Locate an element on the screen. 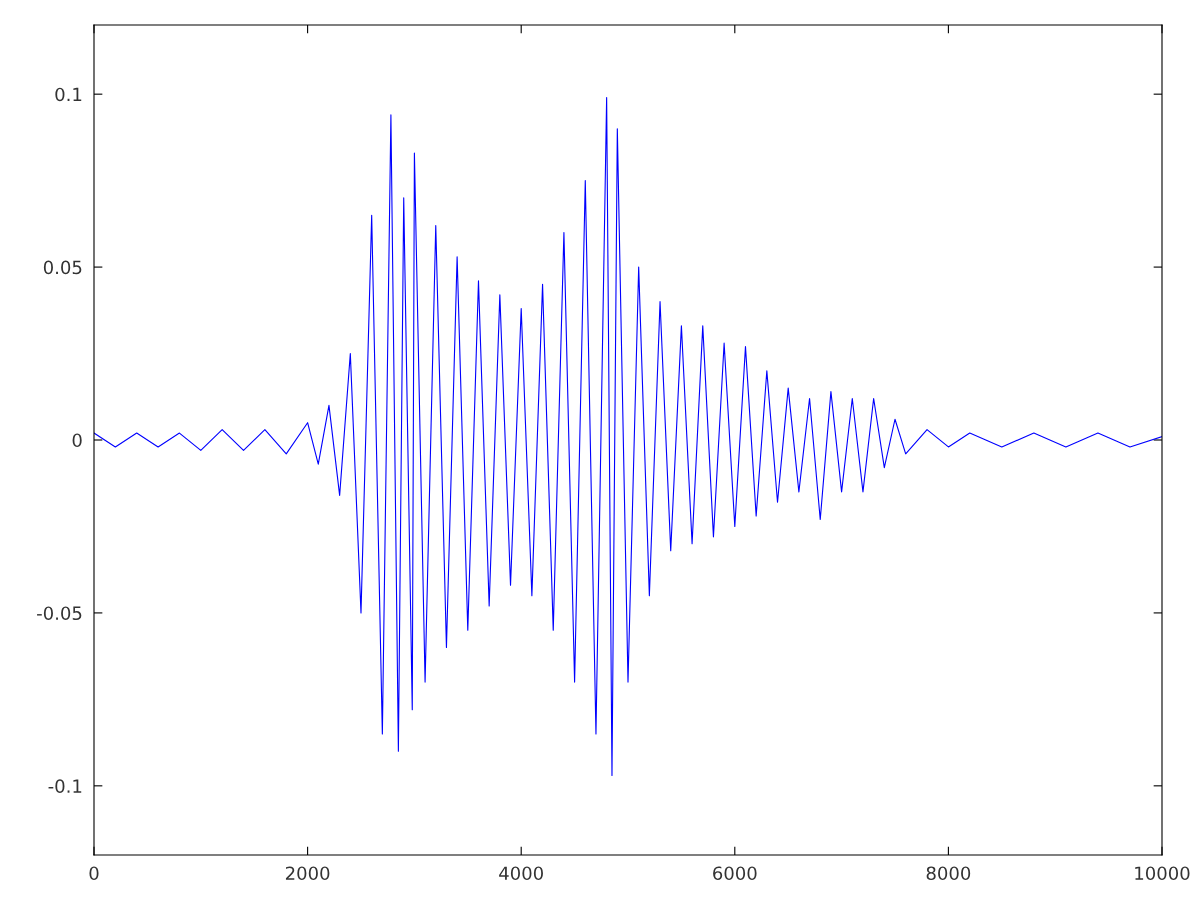 The width and height of the screenshot is (1200, 900). y-tick-label: 0 is located at coordinates (77, 440).